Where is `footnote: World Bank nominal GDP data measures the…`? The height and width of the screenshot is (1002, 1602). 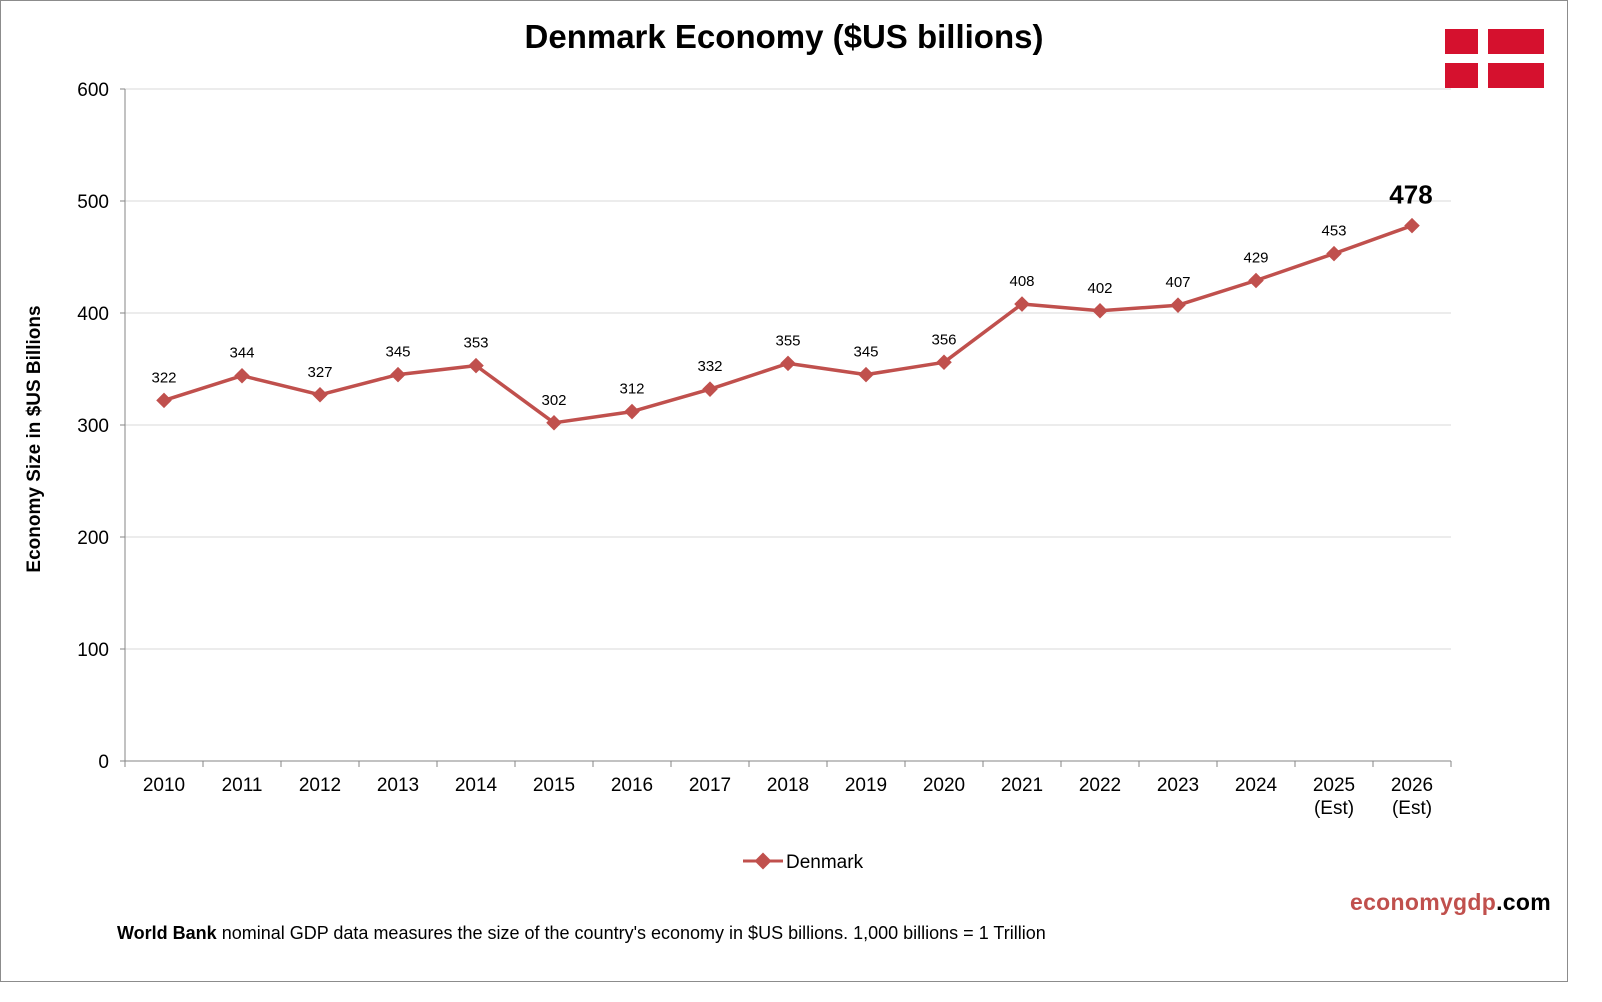 footnote: World Bank nominal GDP data measures the… is located at coordinates (581, 933).